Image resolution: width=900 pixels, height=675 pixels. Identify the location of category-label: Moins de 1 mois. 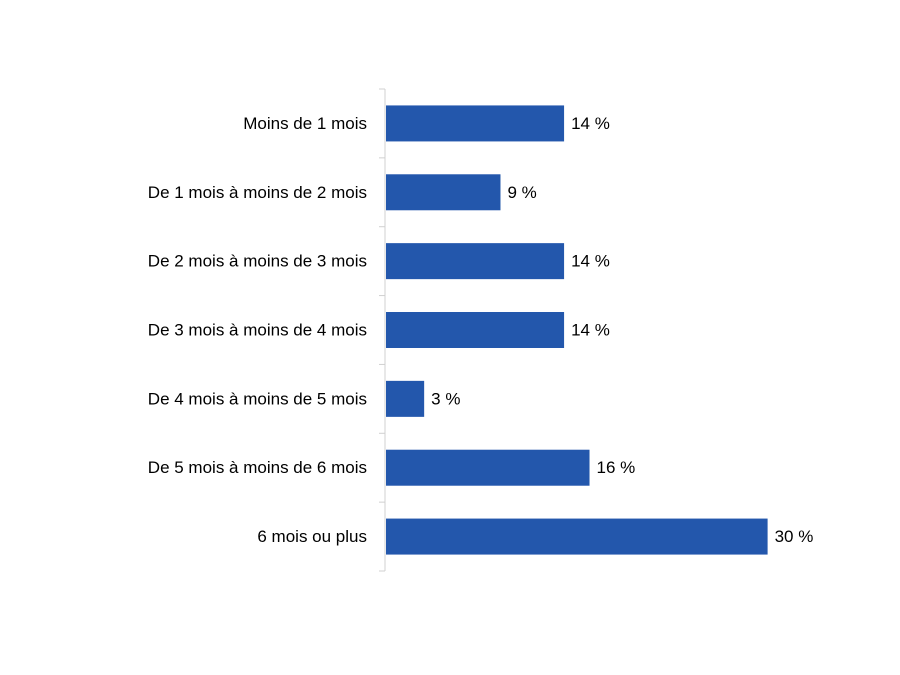
(305, 123).